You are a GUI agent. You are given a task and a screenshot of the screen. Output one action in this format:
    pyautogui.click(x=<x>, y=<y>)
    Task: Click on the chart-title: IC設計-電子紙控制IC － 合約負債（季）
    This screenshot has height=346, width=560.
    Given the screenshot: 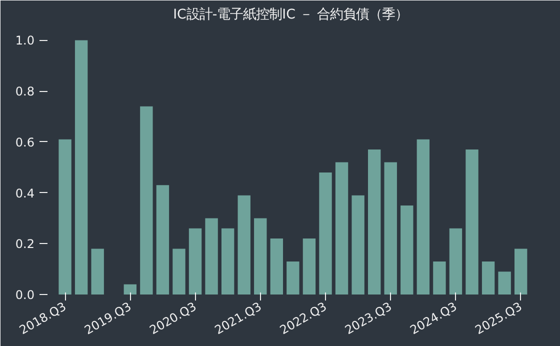 What is the action you would take?
    pyautogui.click(x=290, y=15)
    